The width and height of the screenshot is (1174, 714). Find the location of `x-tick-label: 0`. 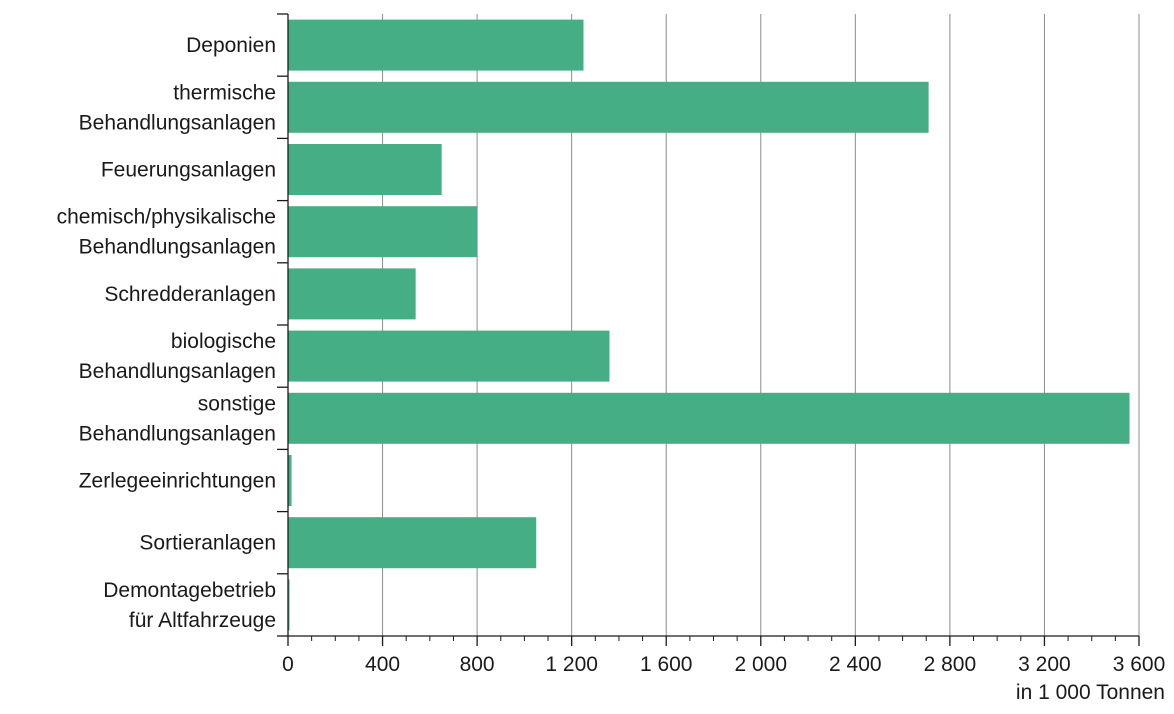

x-tick-label: 0 is located at coordinates (288, 664).